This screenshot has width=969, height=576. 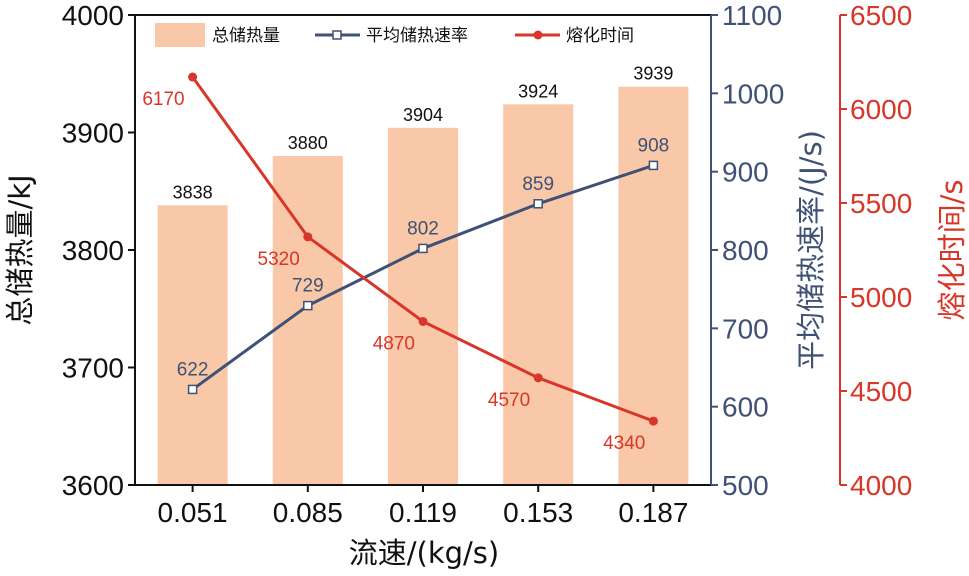 I want to click on legend-marker-line1, so click(x=337, y=35).